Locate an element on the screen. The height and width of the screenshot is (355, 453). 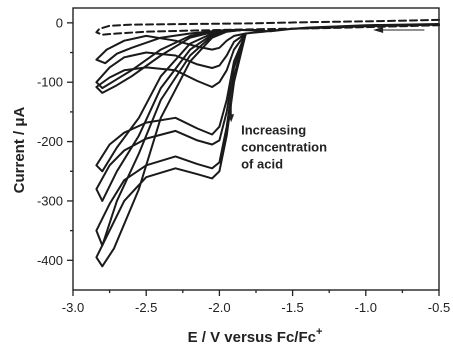
x-axis-title-text: E / V versus Fc/Fc is located at coordinates (252, 337).